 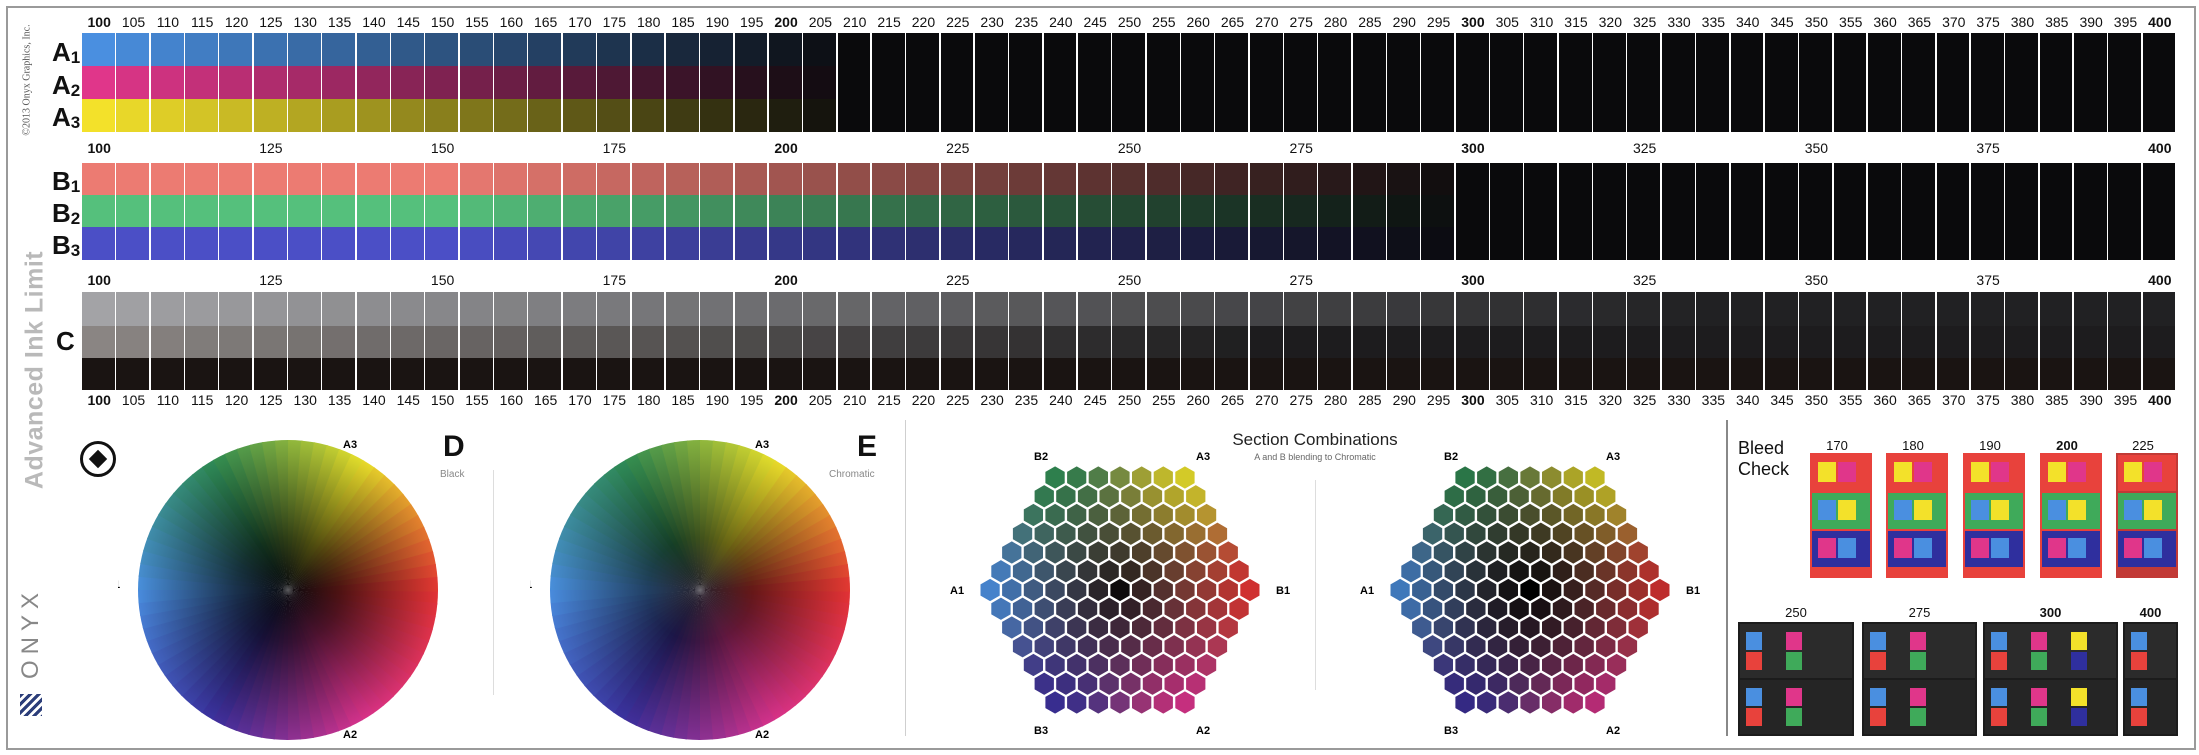 What do you see at coordinates (1923, 510) in the screenshot?
I see `bleed-chip` at bounding box center [1923, 510].